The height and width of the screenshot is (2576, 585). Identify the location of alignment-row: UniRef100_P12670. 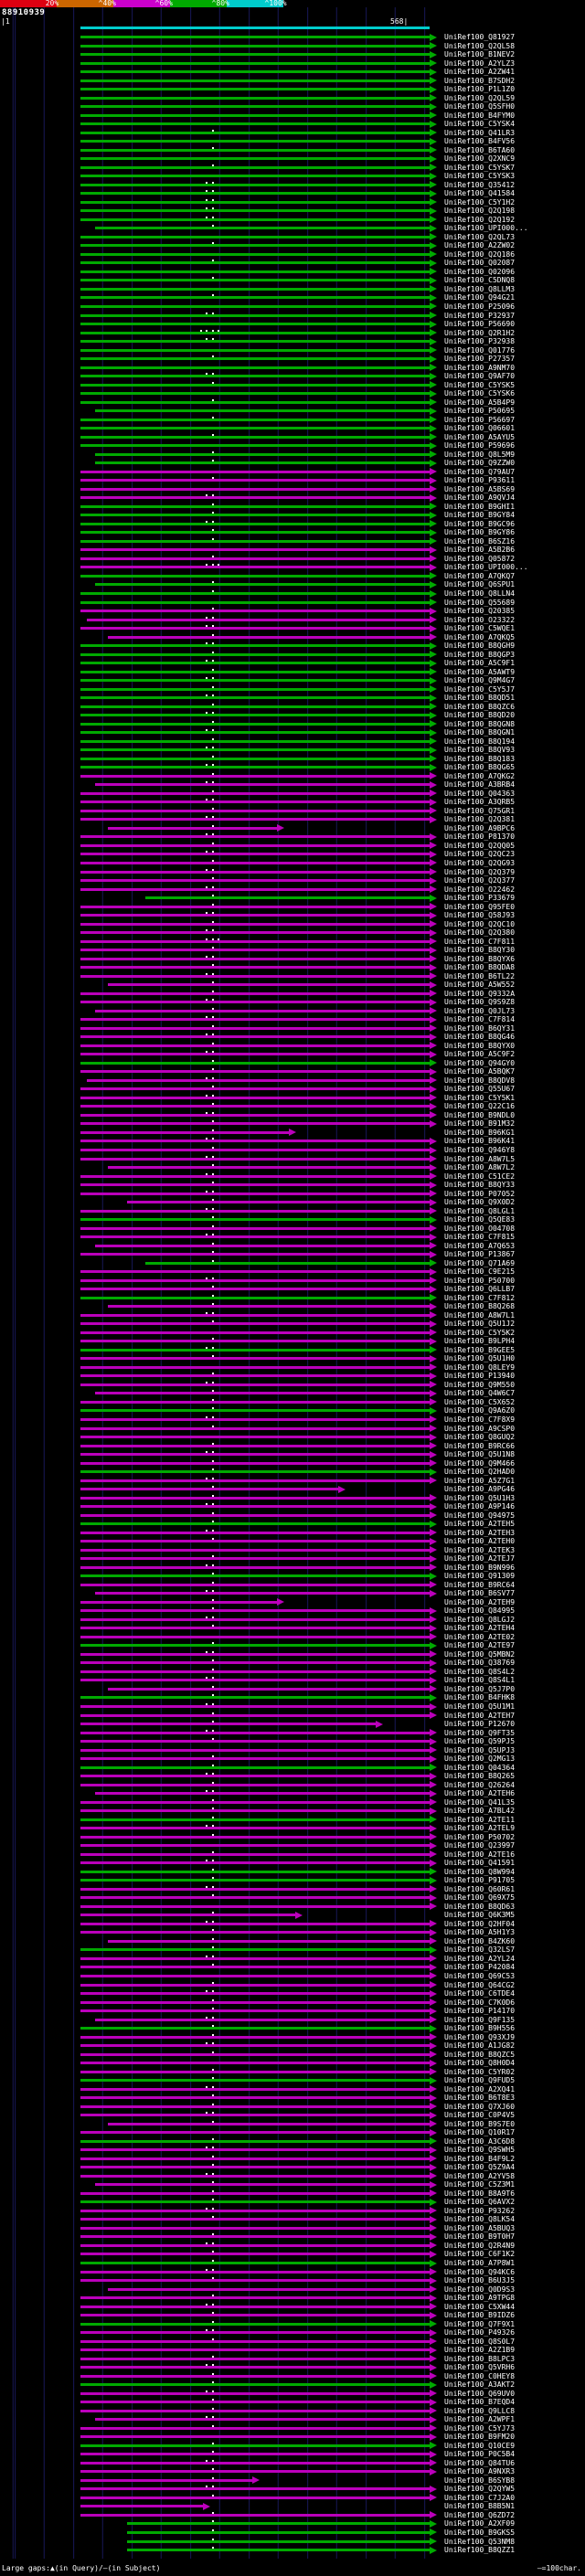
(293, 1724).